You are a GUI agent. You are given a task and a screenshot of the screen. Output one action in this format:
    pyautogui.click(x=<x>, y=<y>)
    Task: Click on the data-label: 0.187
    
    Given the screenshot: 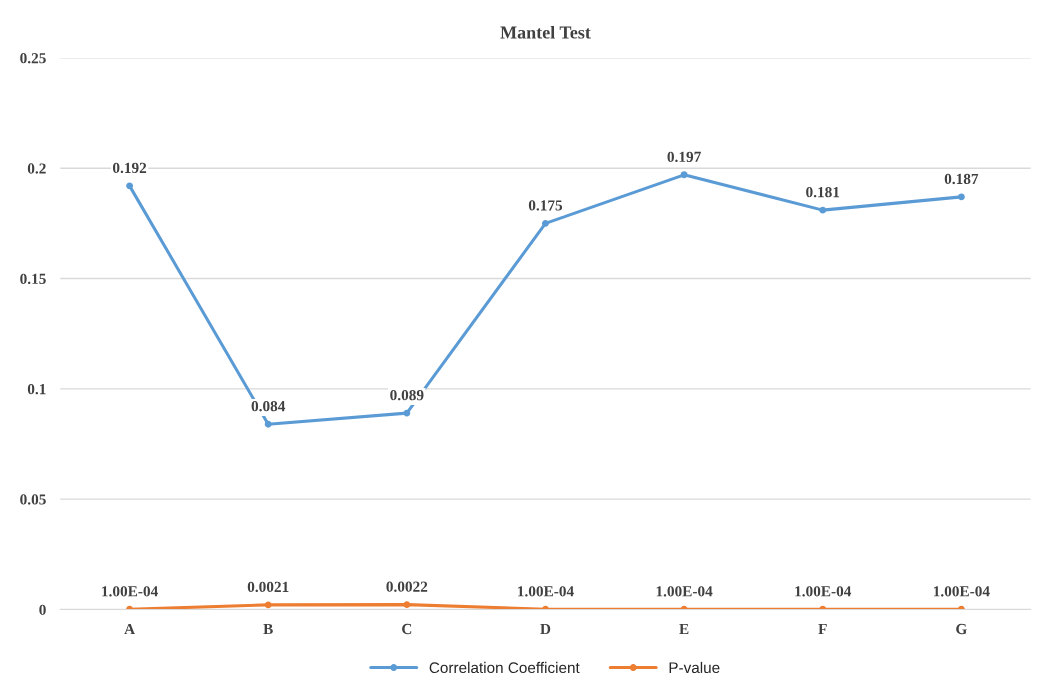 What is the action you would take?
    pyautogui.click(x=961, y=179)
    